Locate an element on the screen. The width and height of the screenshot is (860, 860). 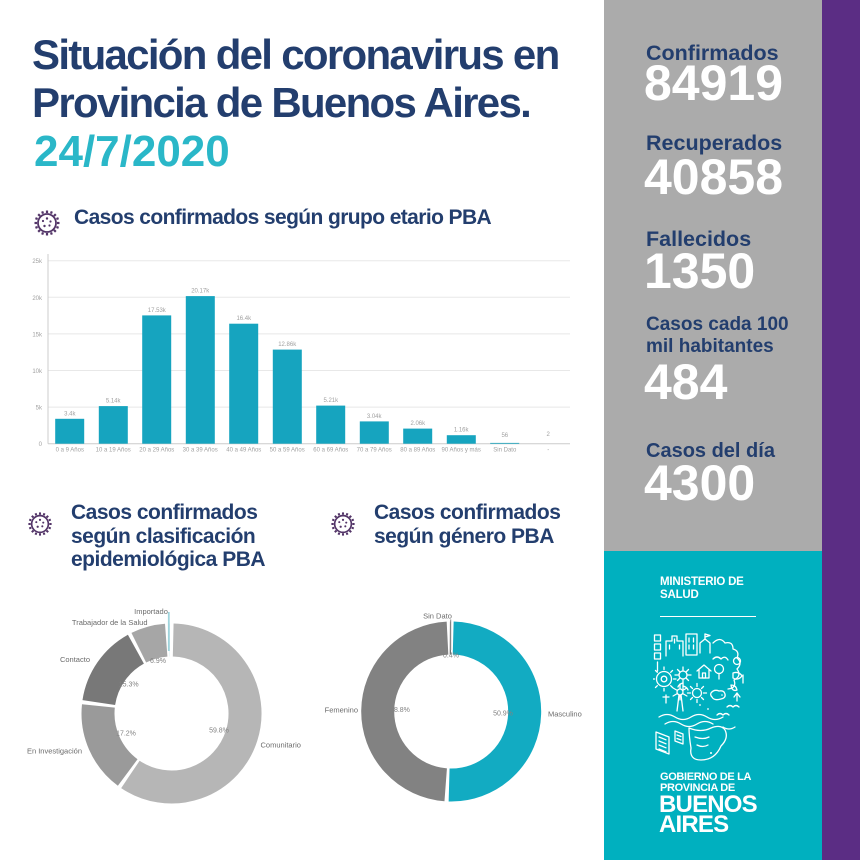
svg-text: 2 is located at coordinates (549, 435).